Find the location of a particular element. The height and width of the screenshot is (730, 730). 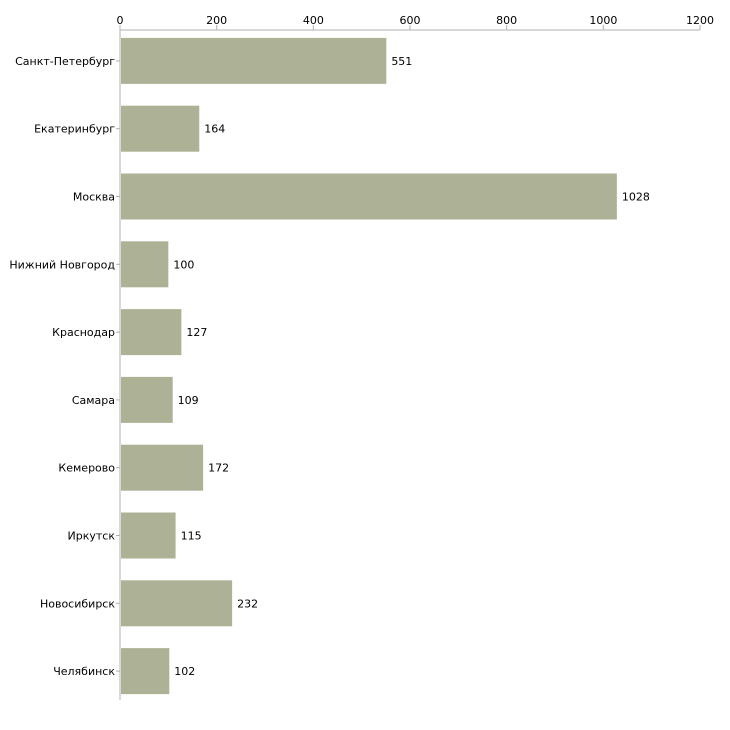

category-label: Новосибирск is located at coordinates (77, 603).